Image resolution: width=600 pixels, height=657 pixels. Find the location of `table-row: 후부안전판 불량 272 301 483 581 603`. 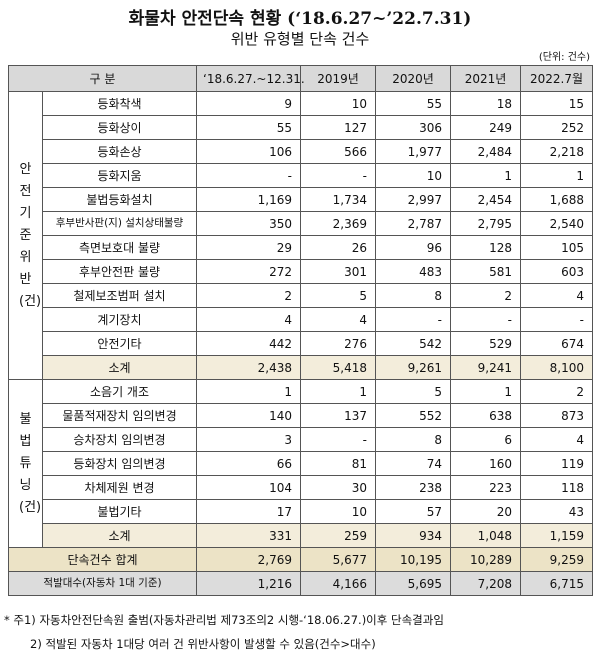

table-row: 후부안전판 불량 272 301 483 581 603 is located at coordinates (301, 271).